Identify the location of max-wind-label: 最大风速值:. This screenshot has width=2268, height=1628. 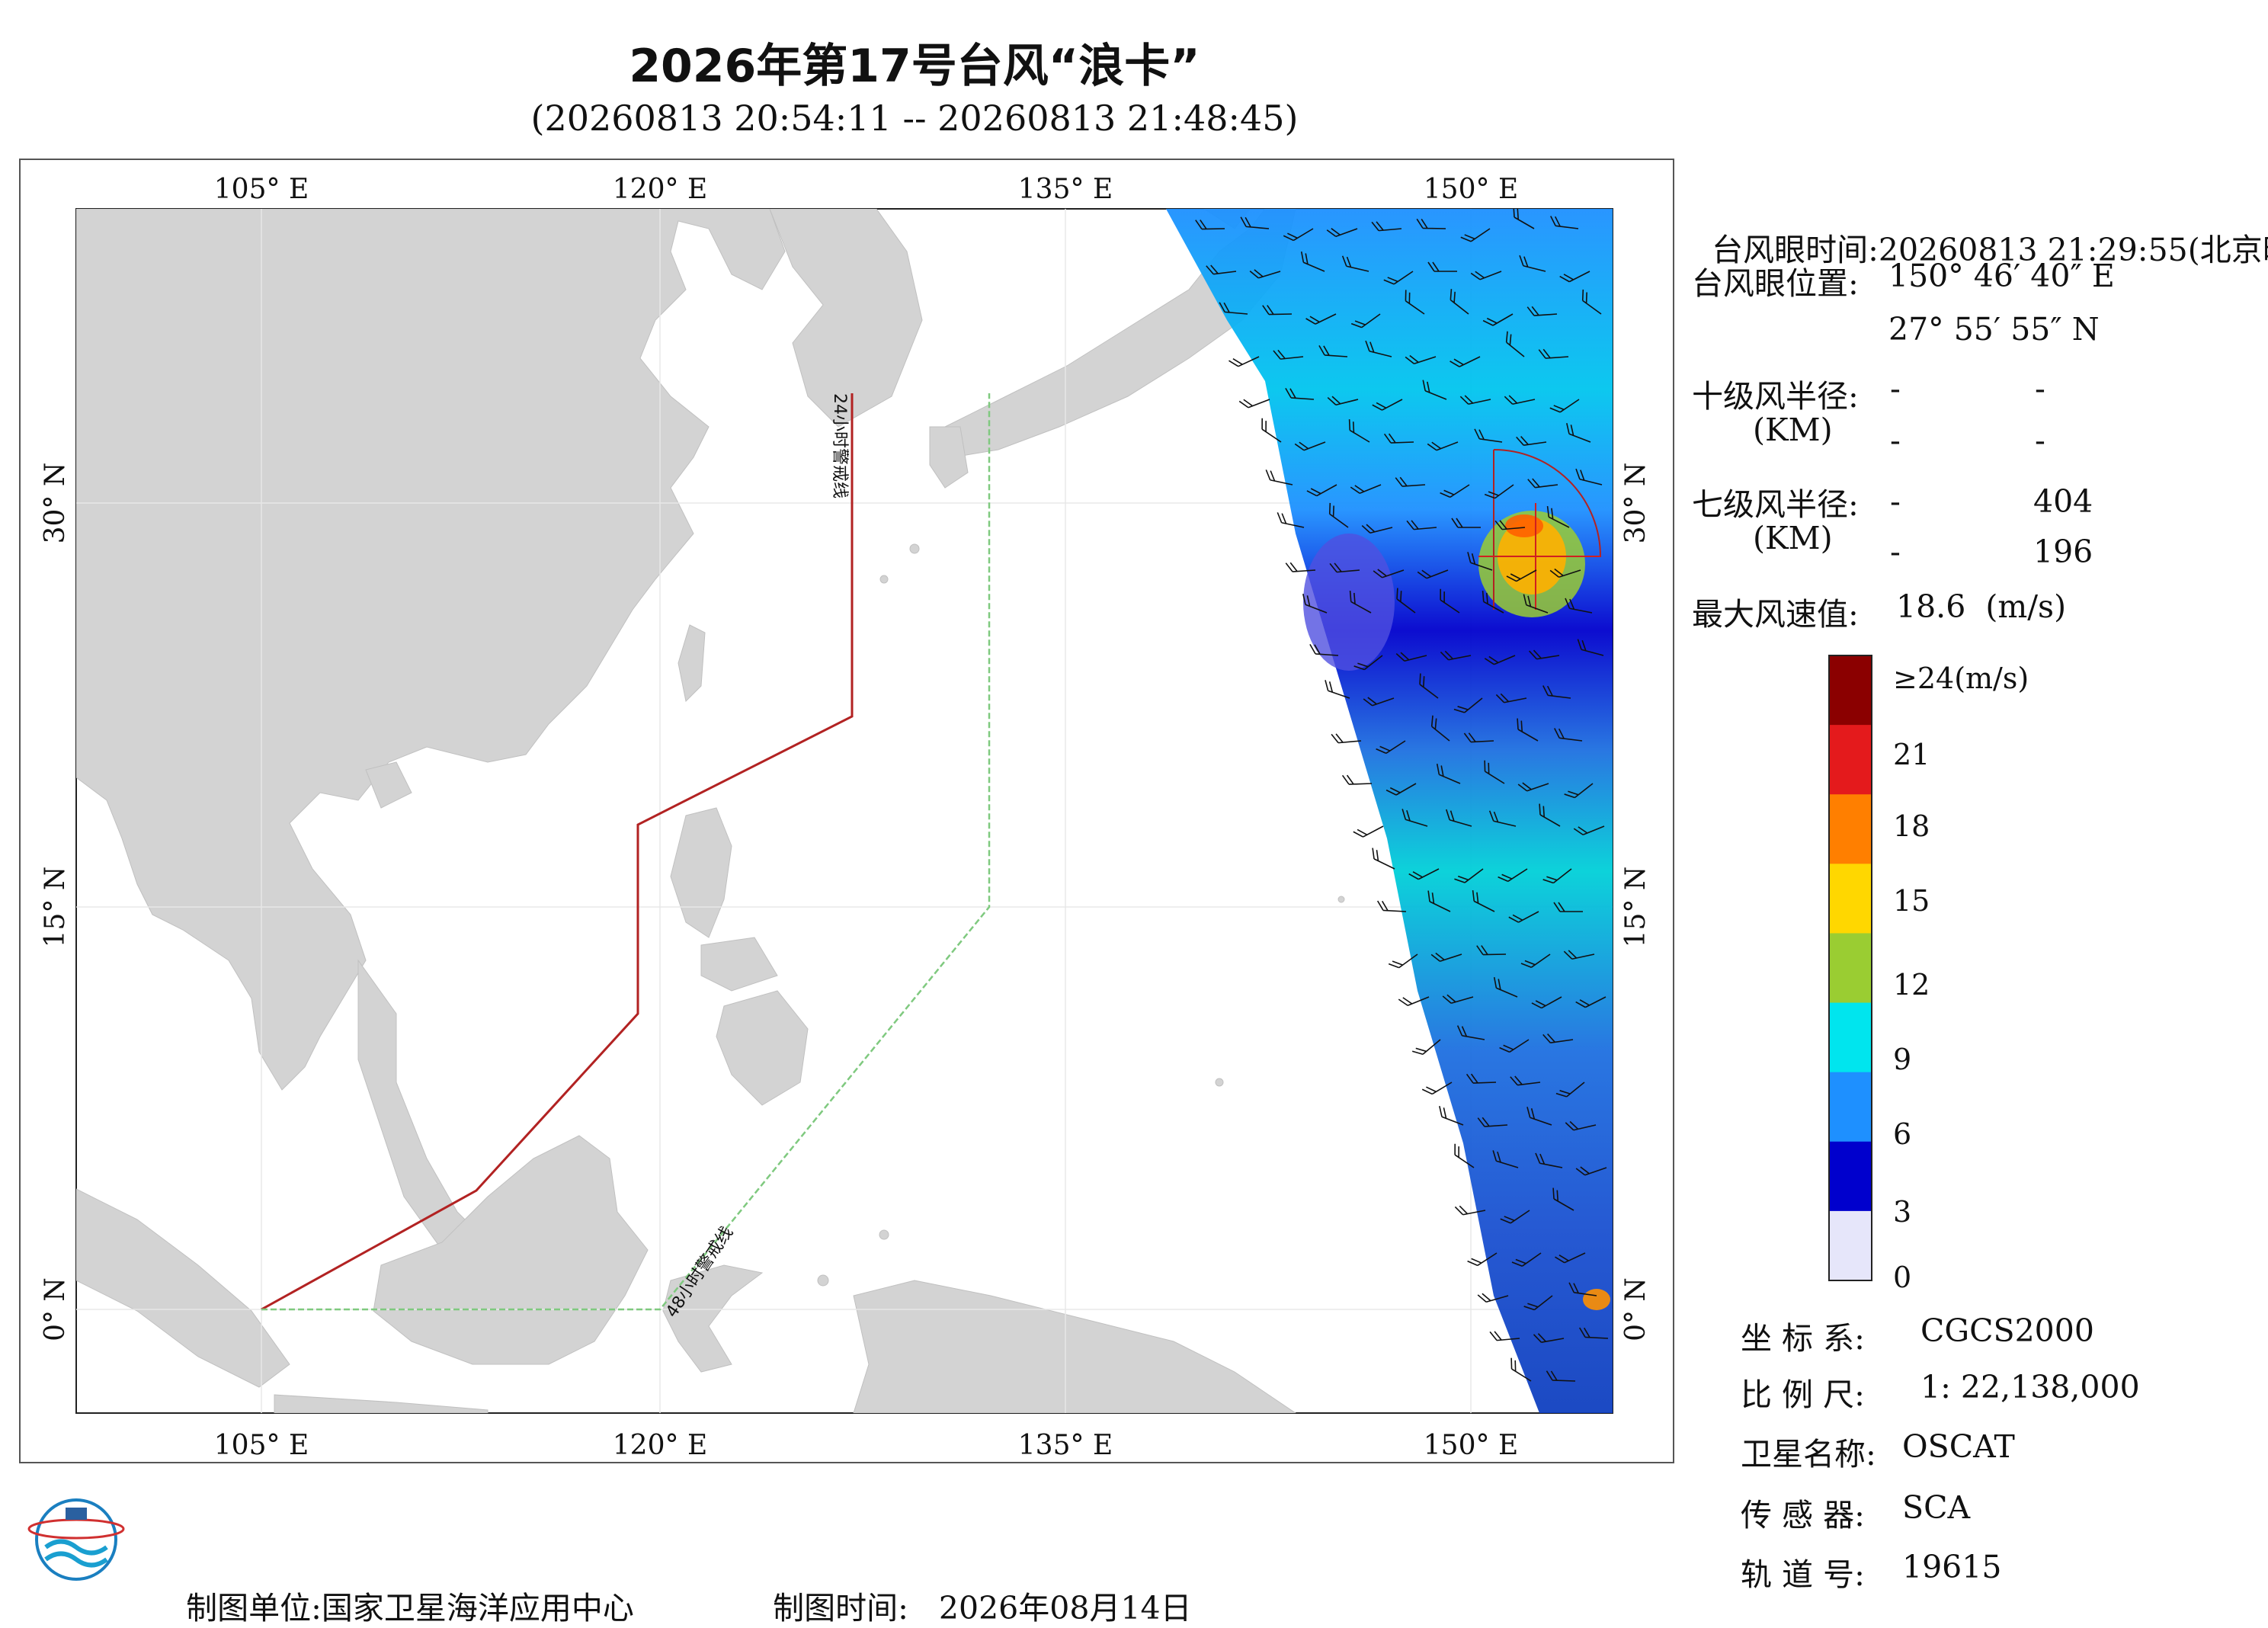
(1775, 614).